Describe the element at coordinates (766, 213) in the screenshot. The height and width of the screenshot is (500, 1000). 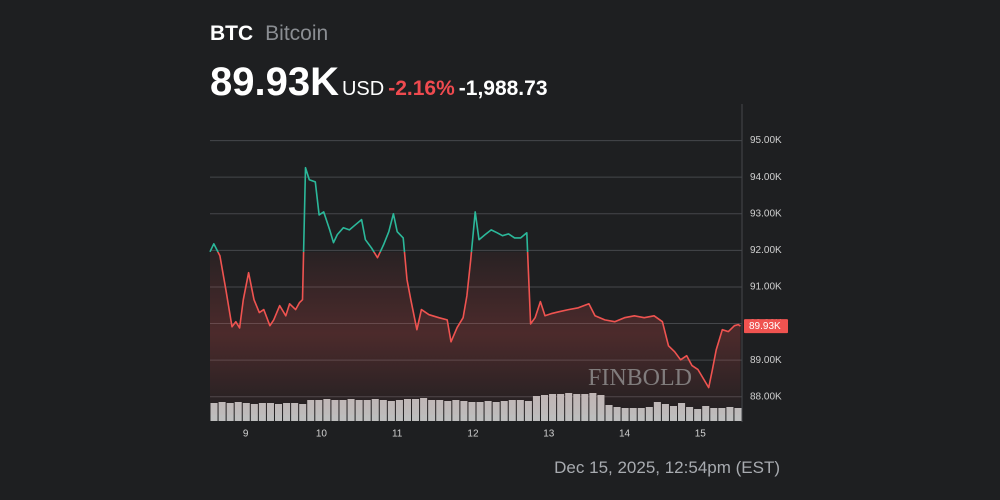
I see `y-tick-label: 93.00K` at that location.